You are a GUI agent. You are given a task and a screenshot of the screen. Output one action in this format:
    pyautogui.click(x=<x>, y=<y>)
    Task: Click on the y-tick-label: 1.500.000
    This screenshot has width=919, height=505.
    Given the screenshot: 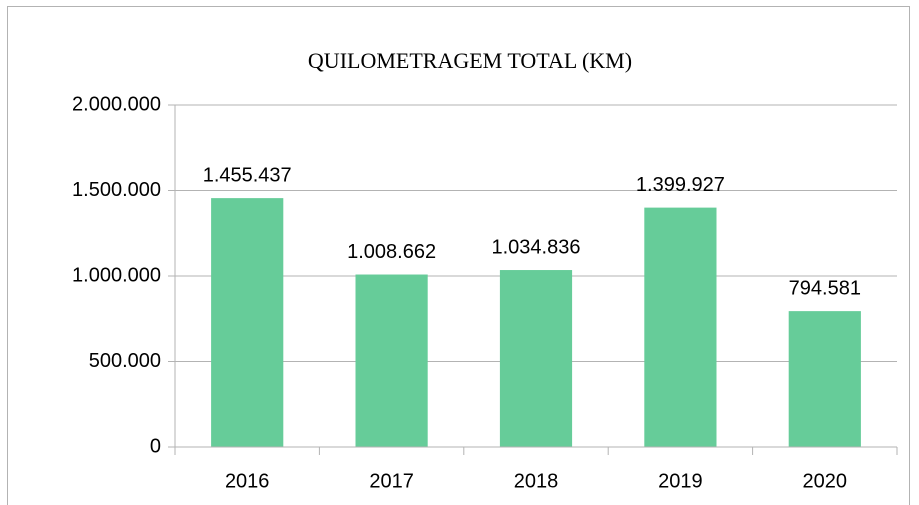 What is the action you would take?
    pyautogui.click(x=116, y=190)
    